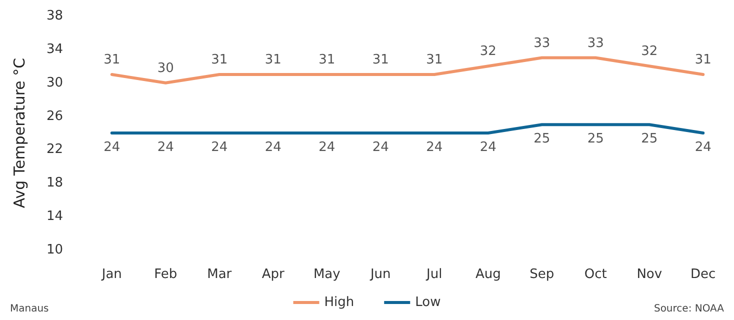 This screenshot has height=320, width=734. I want to click on x-tick-label: Oct, so click(595, 274).